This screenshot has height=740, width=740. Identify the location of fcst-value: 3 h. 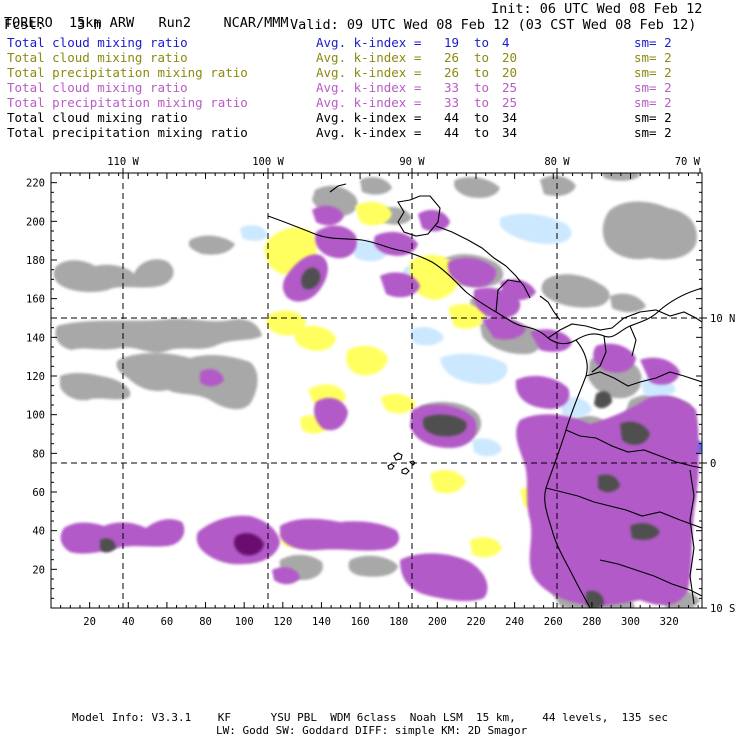
(89, 25).